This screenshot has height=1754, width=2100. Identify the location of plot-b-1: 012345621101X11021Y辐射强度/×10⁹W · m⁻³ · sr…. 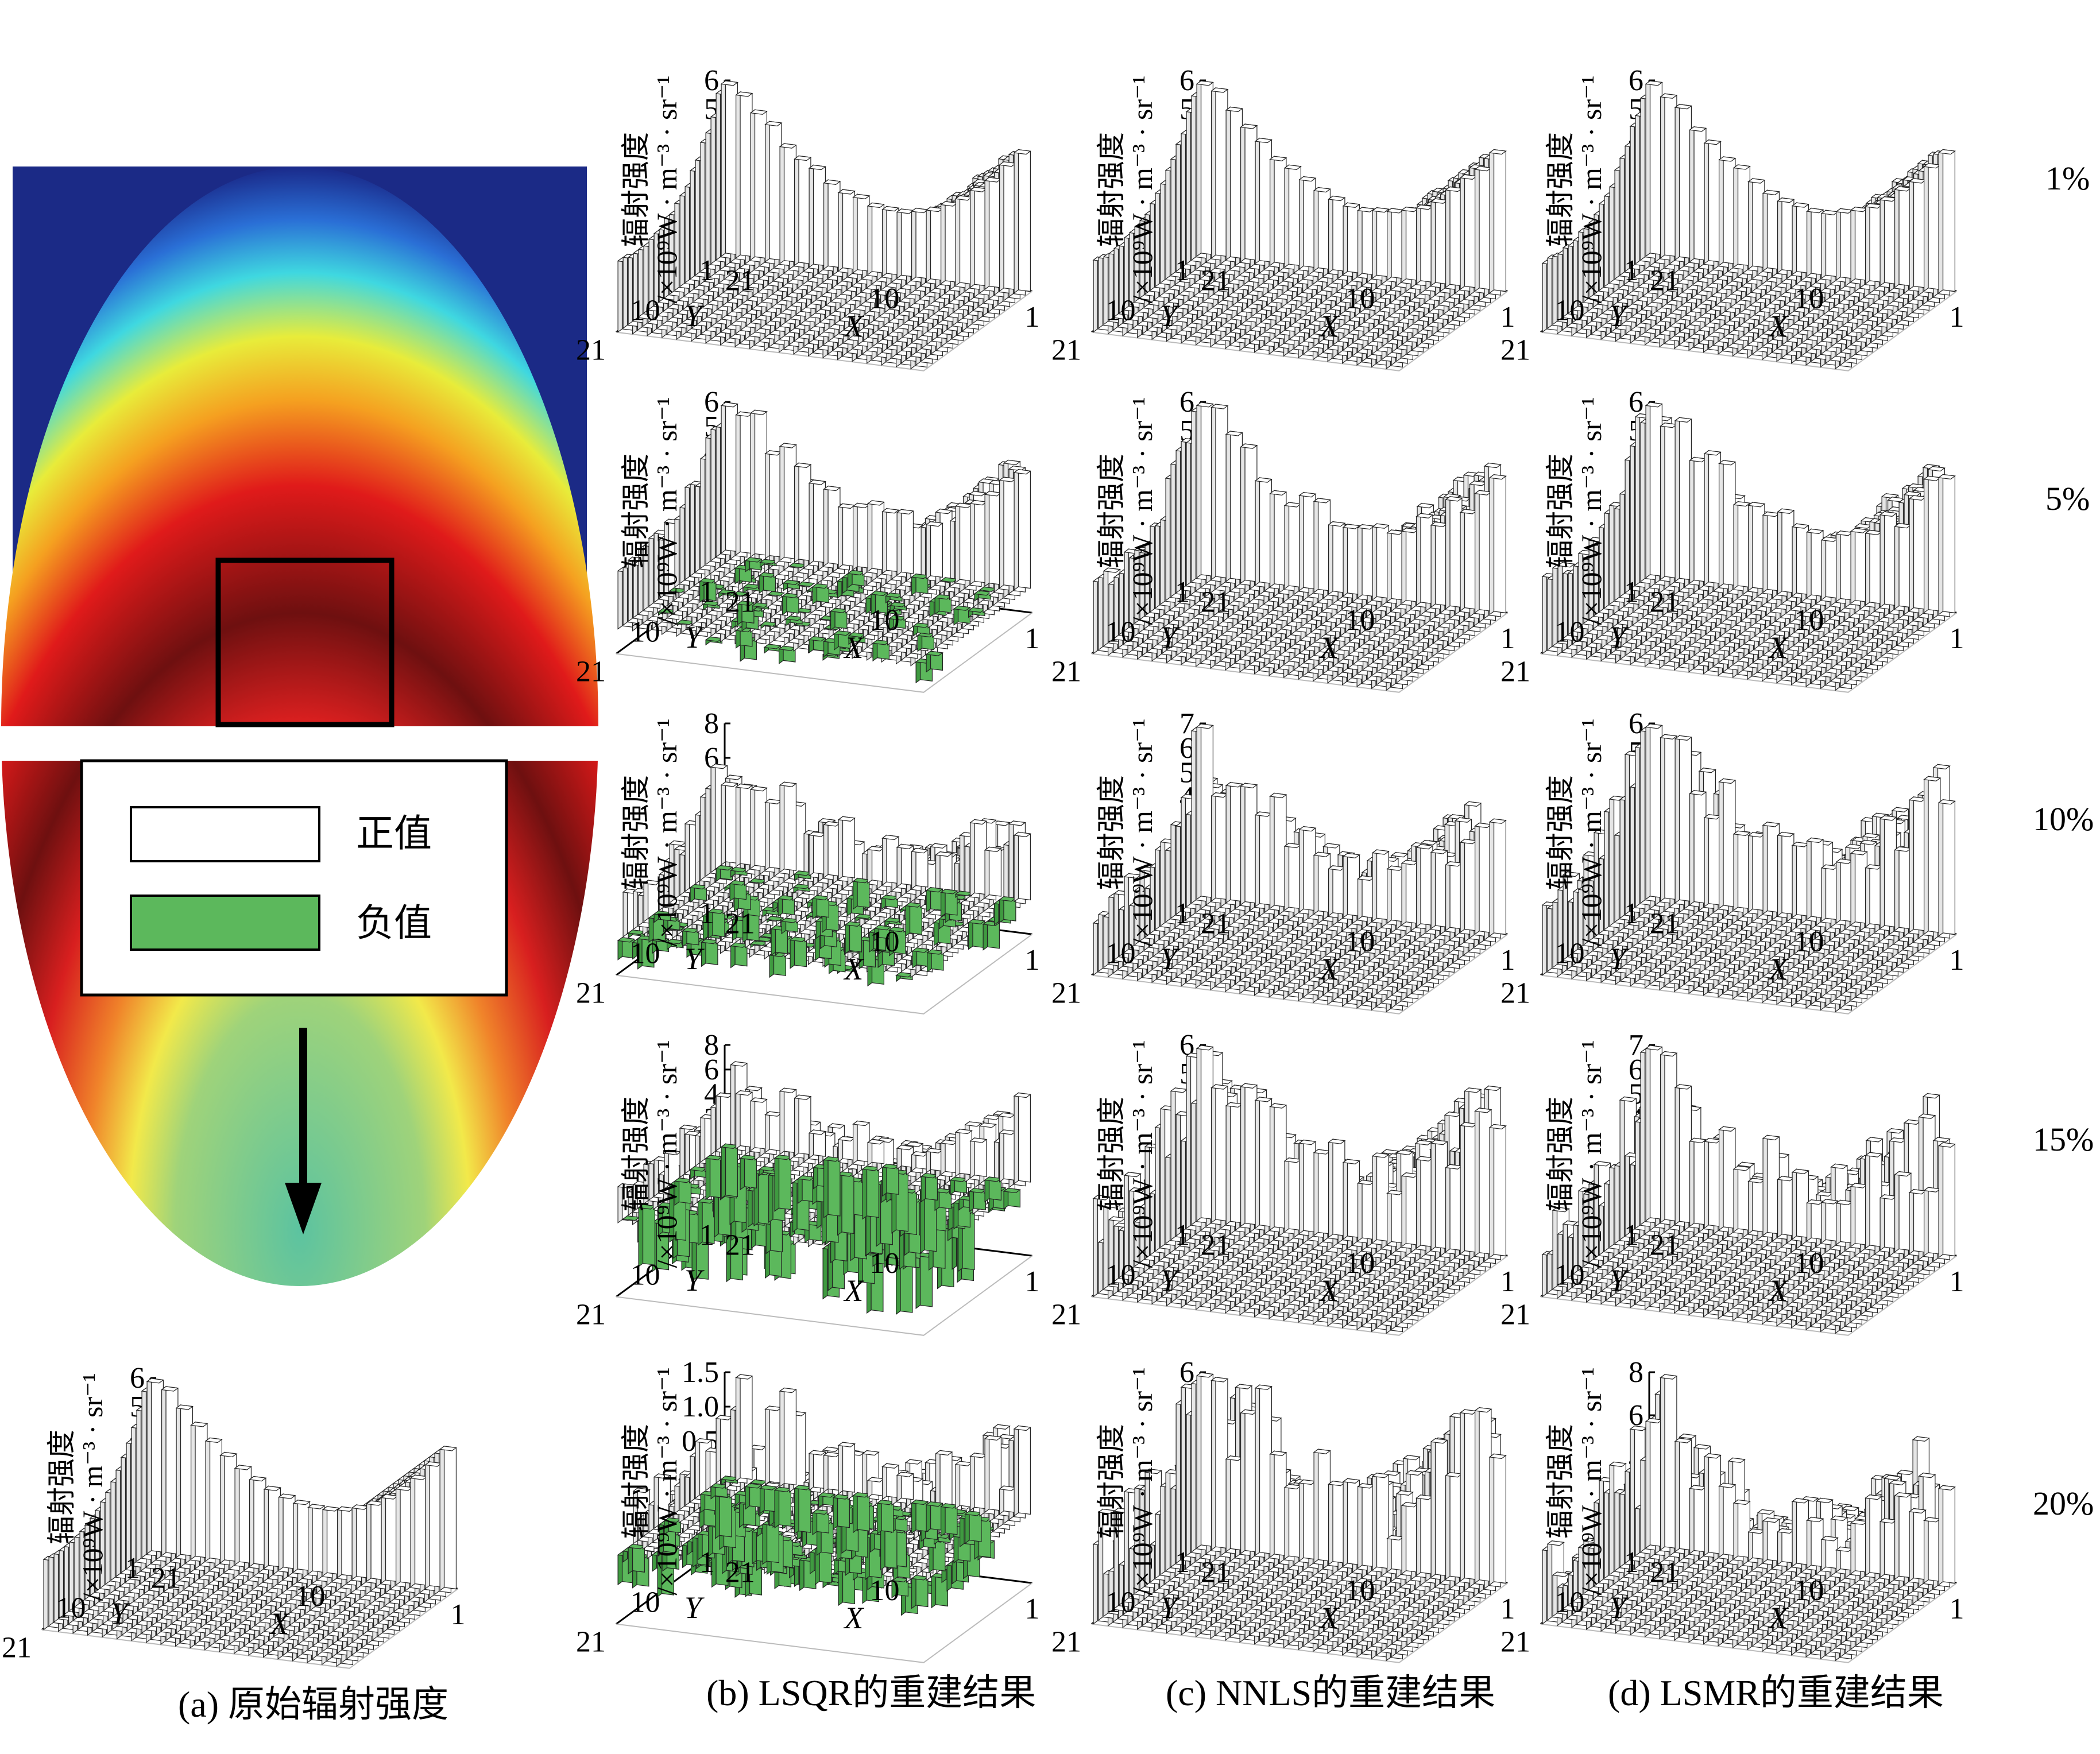
(808, 217).